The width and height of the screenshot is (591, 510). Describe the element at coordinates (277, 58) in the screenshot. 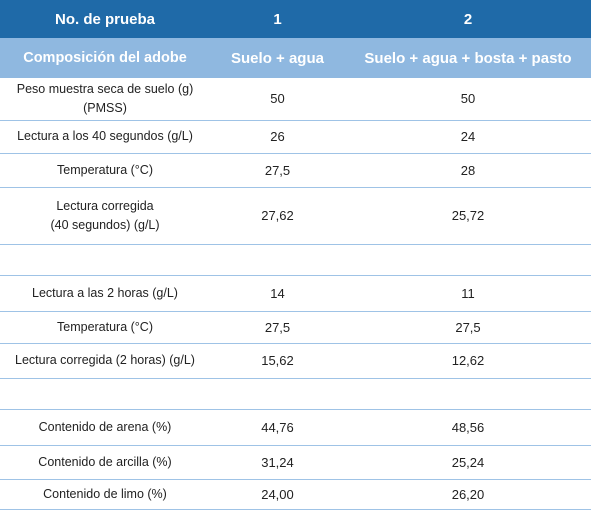

I see `header-cell: Suelo + agua` at that location.